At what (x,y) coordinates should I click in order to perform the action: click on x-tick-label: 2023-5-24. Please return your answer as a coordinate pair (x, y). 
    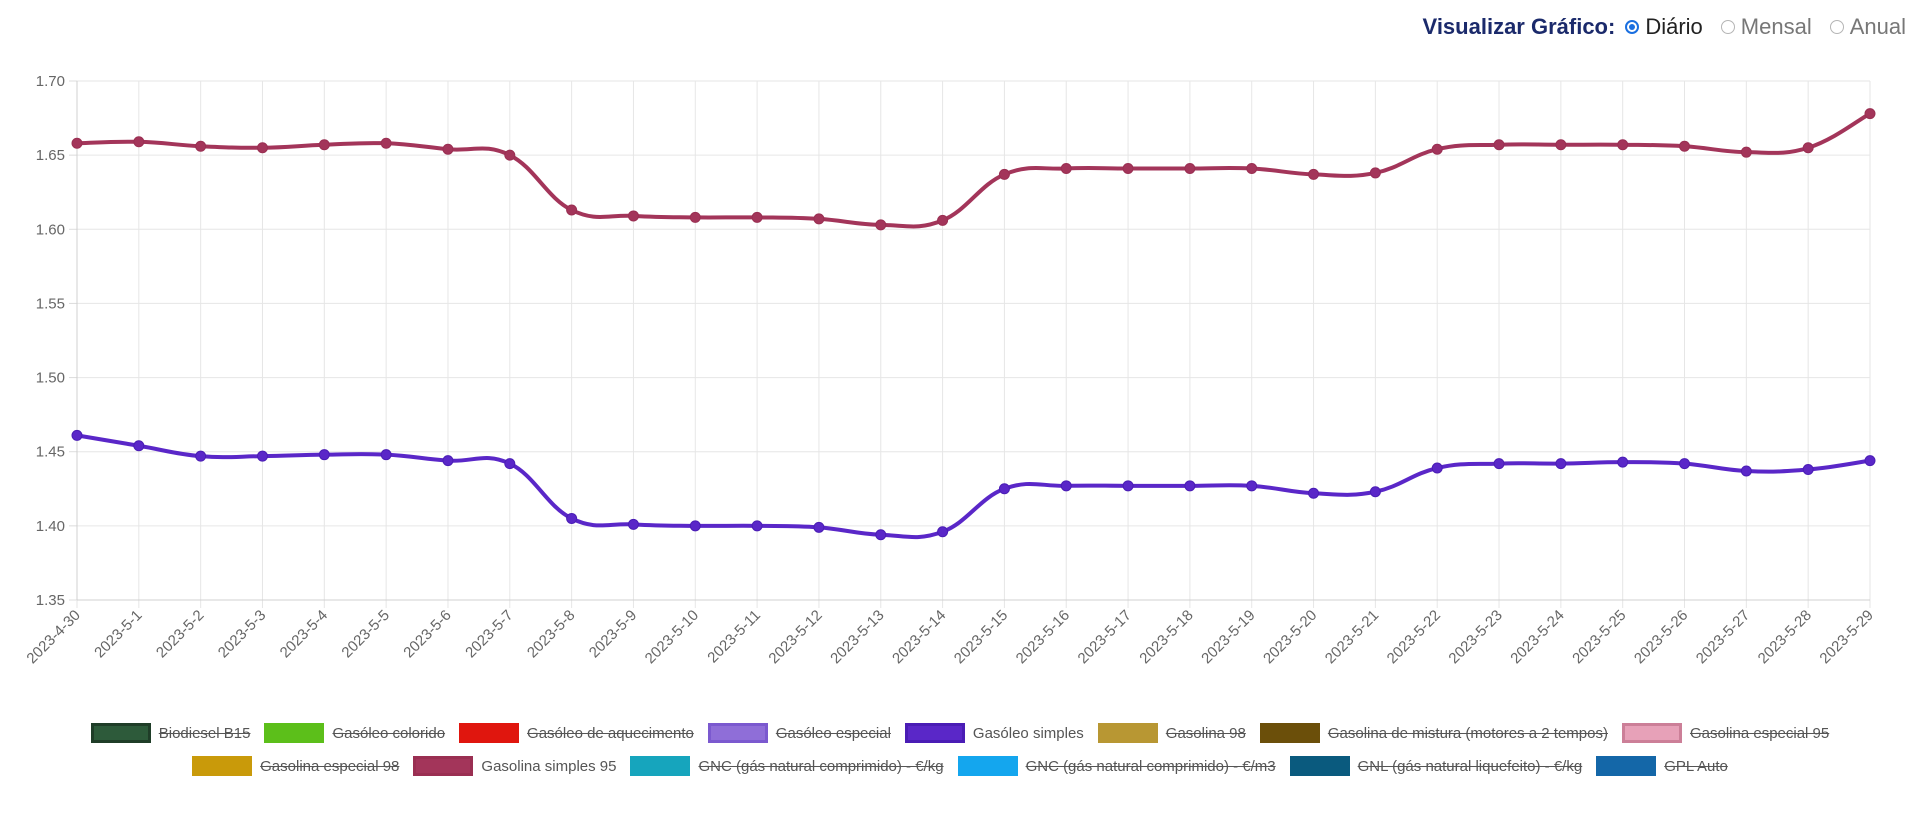
    Looking at the image, I should click on (1537, 637).